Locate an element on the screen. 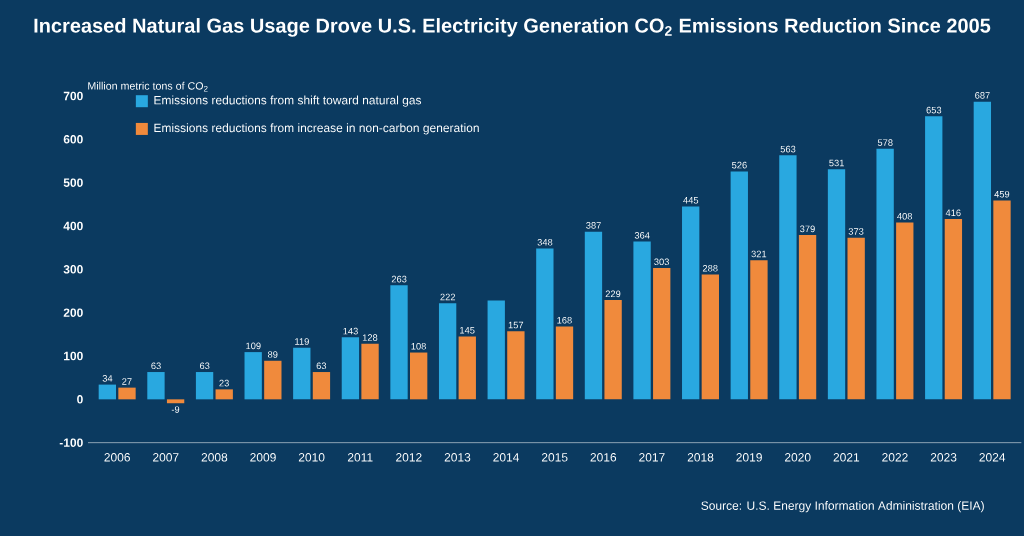 The height and width of the screenshot is (536, 1024). data-label: 459 is located at coordinates (1002, 194).